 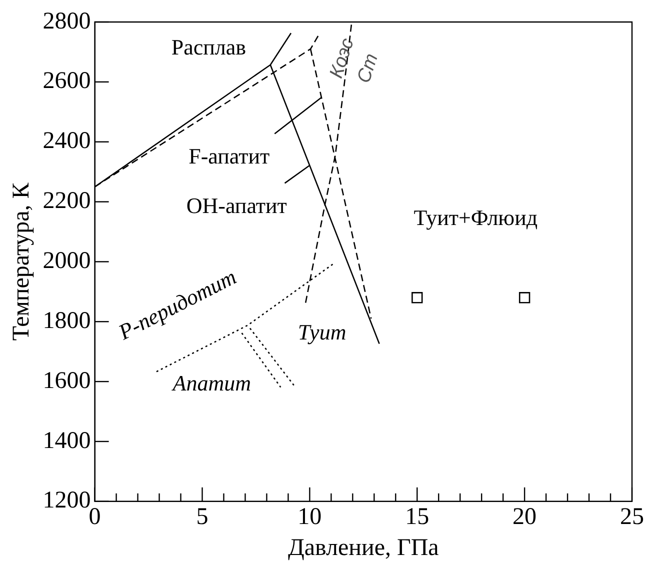 I want to click on x-tick-label: 5, so click(x=202, y=517).